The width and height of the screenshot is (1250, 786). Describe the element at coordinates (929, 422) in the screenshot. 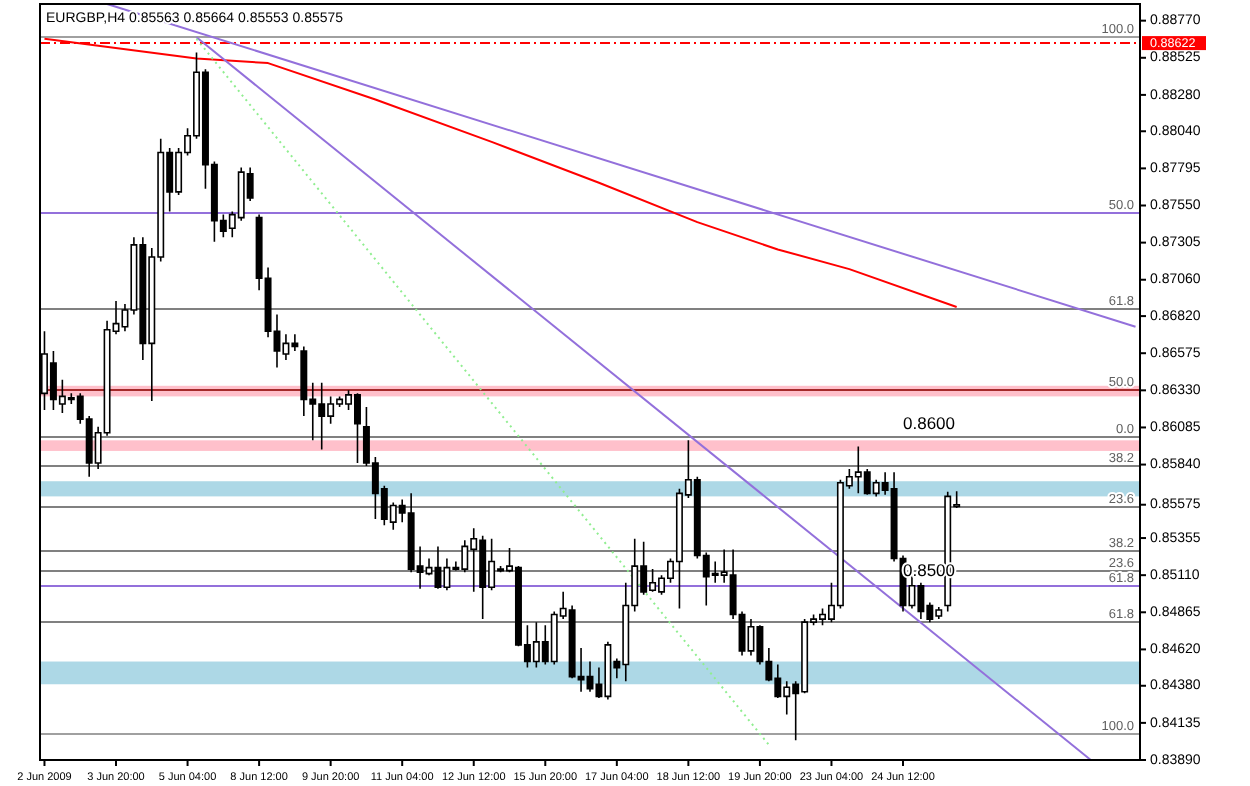

I see `annotation: 0.8600` at that location.